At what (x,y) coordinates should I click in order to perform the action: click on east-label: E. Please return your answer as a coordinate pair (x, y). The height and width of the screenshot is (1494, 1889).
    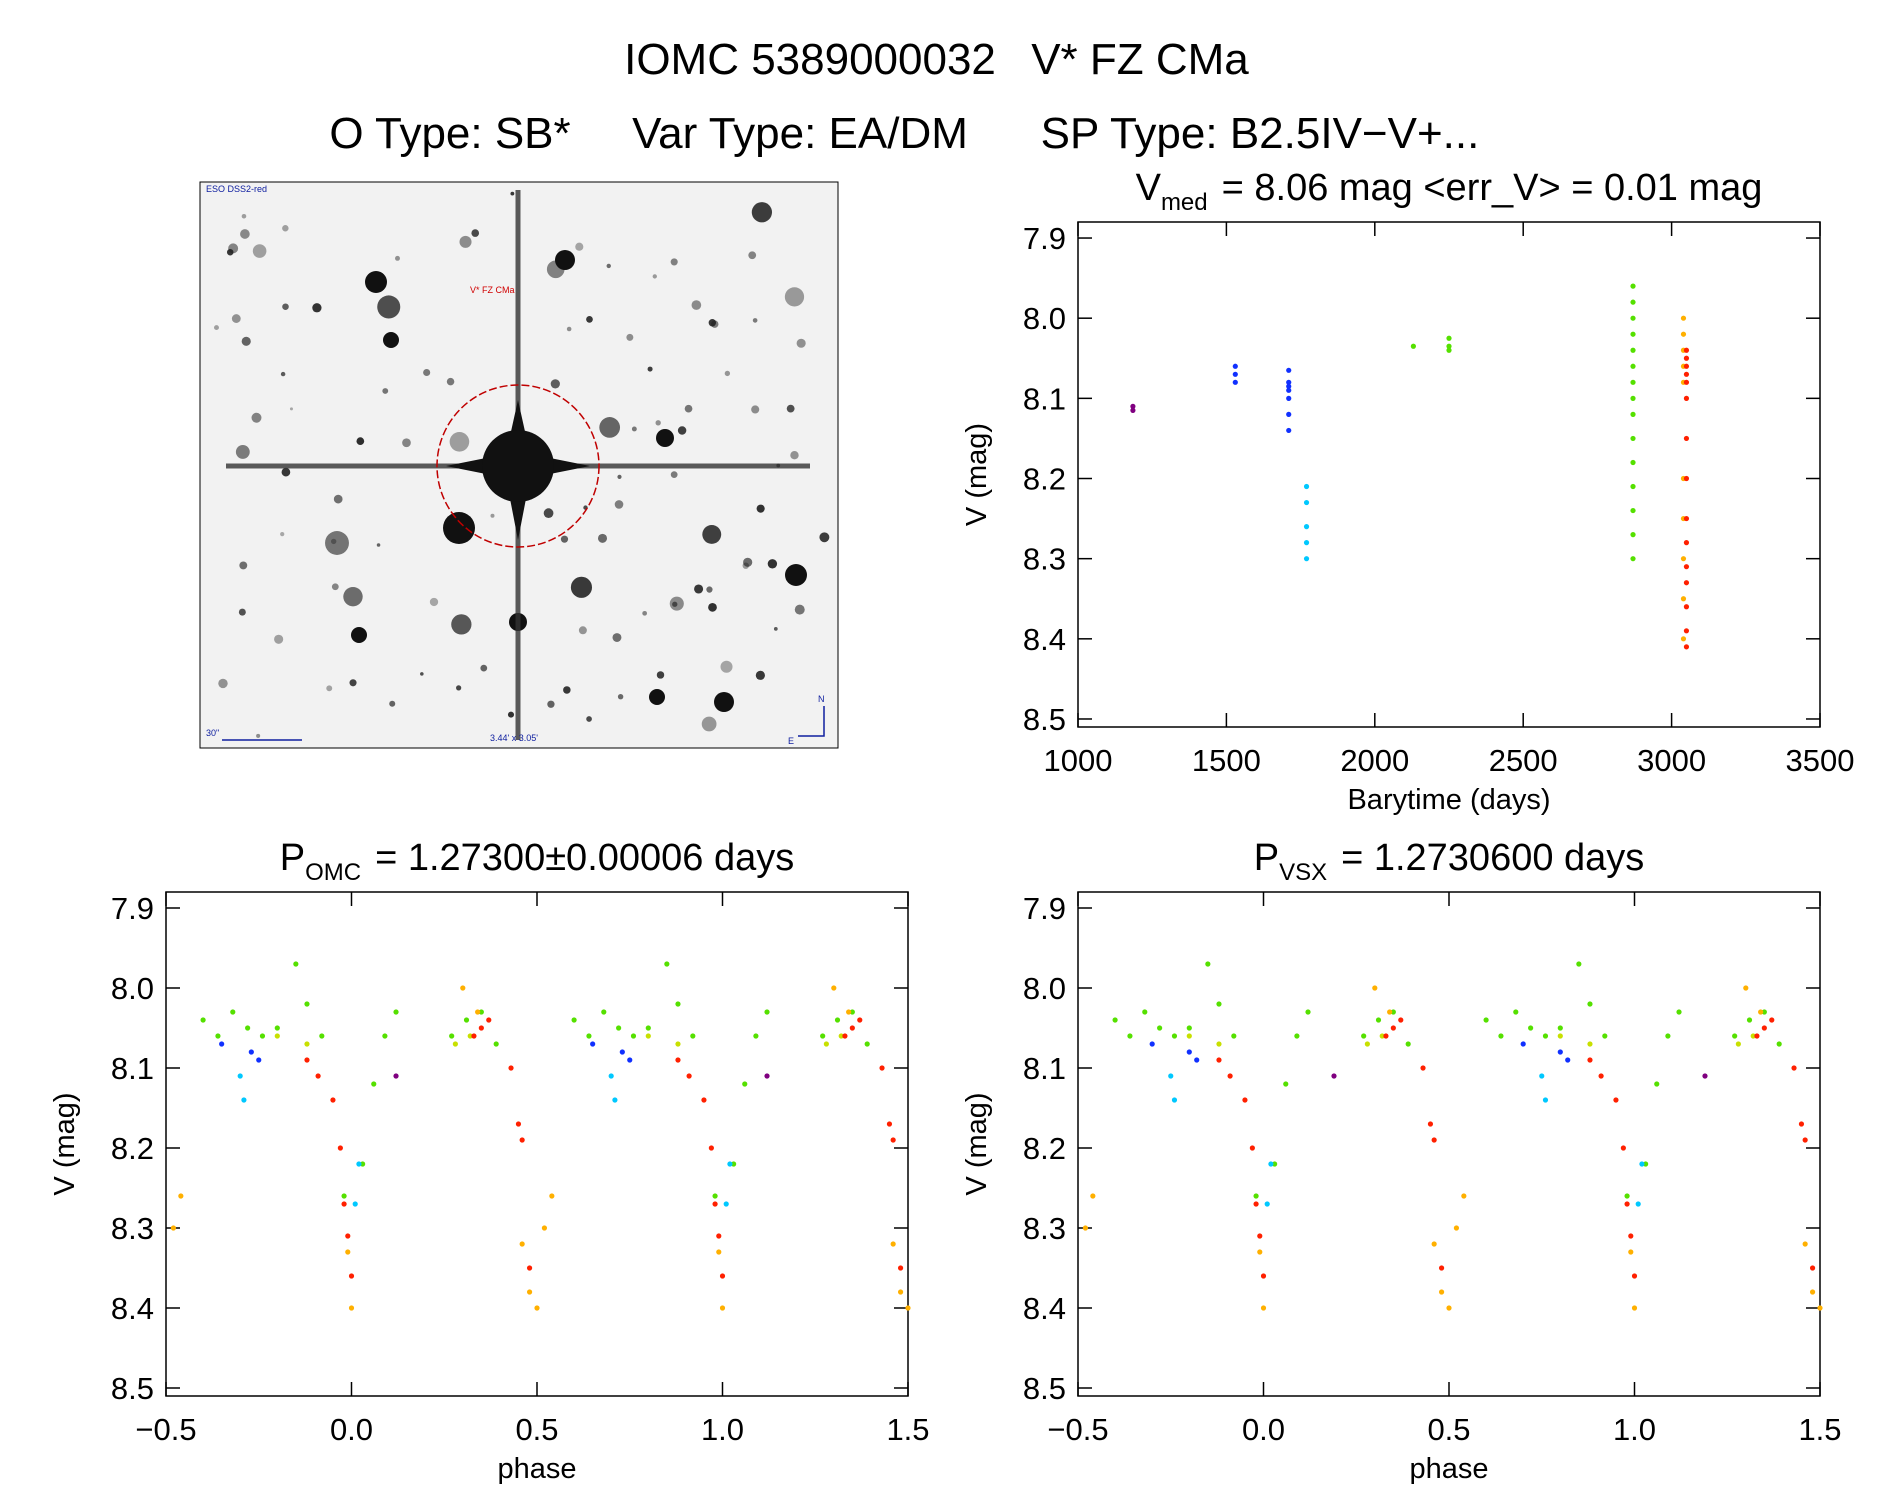
    Looking at the image, I should click on (791, 741).